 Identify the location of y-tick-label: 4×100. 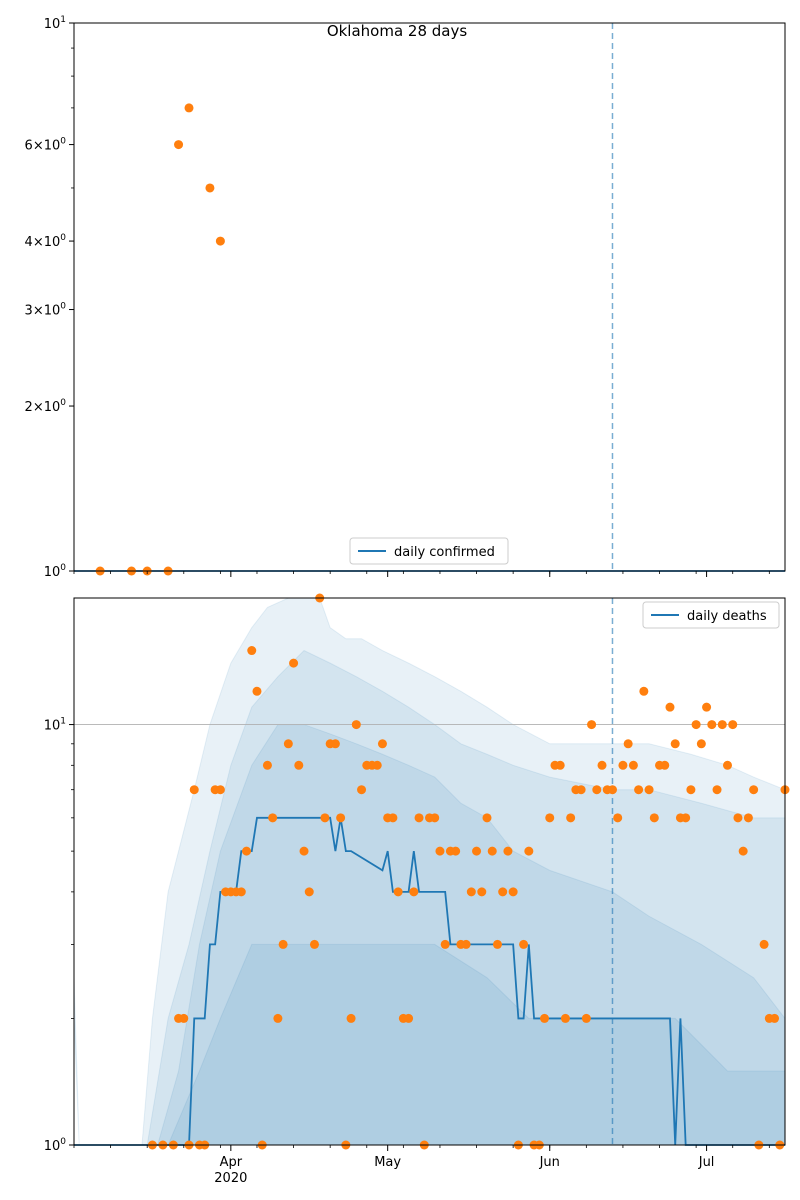
(46, 241).